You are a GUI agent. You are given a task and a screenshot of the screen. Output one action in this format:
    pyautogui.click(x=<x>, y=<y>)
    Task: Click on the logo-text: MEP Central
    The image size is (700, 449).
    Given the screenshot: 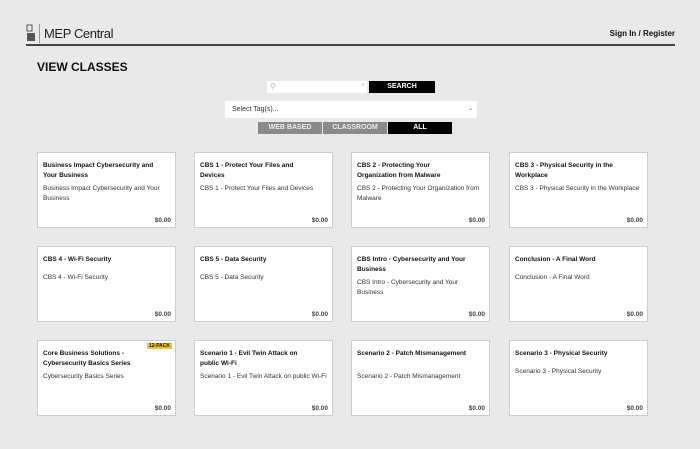 What is the action you would take?
    pyautogui.click(x=79, y=33)
    